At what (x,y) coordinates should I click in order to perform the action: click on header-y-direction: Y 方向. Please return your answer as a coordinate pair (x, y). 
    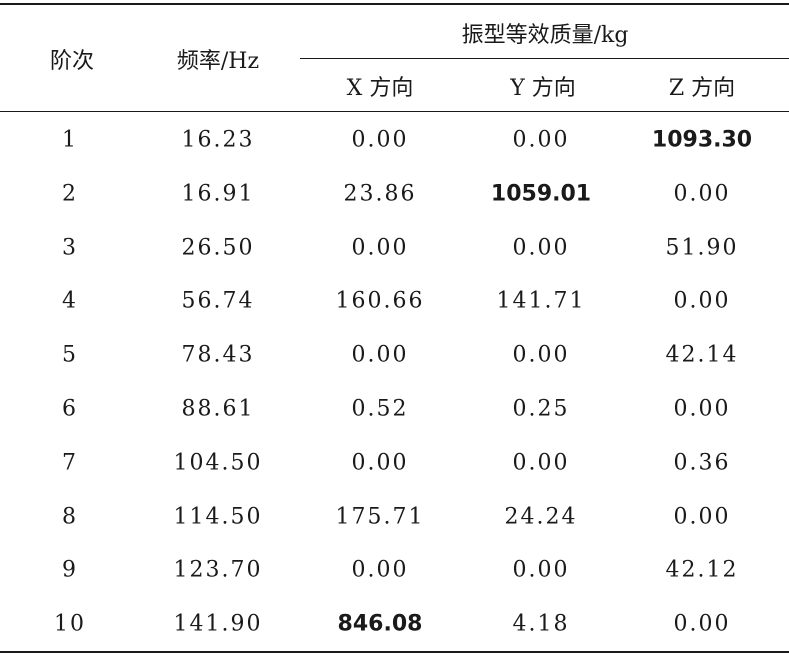
    Looking at the image, I should click on (543, 88).